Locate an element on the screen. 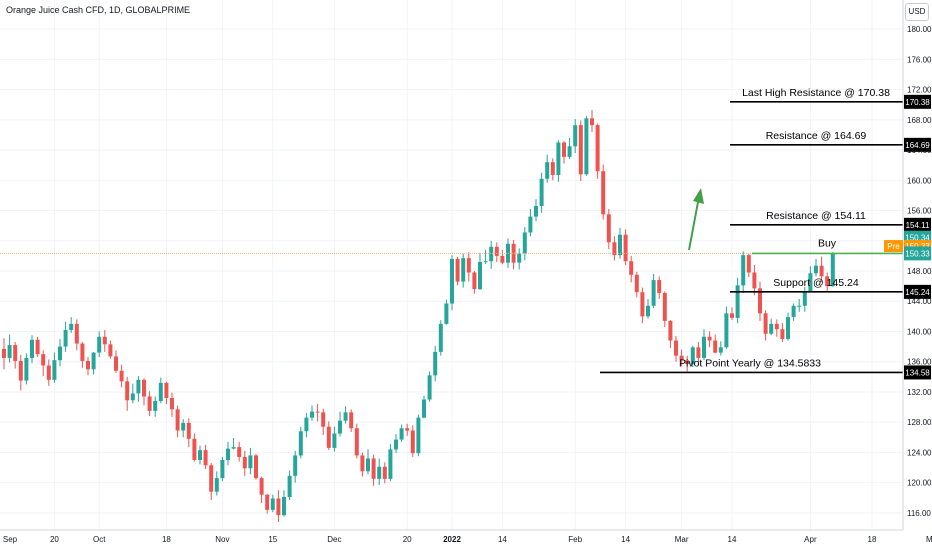 The image size is (932, 550). y-tick-label: 144.00 is located at coordinates (919, 301).